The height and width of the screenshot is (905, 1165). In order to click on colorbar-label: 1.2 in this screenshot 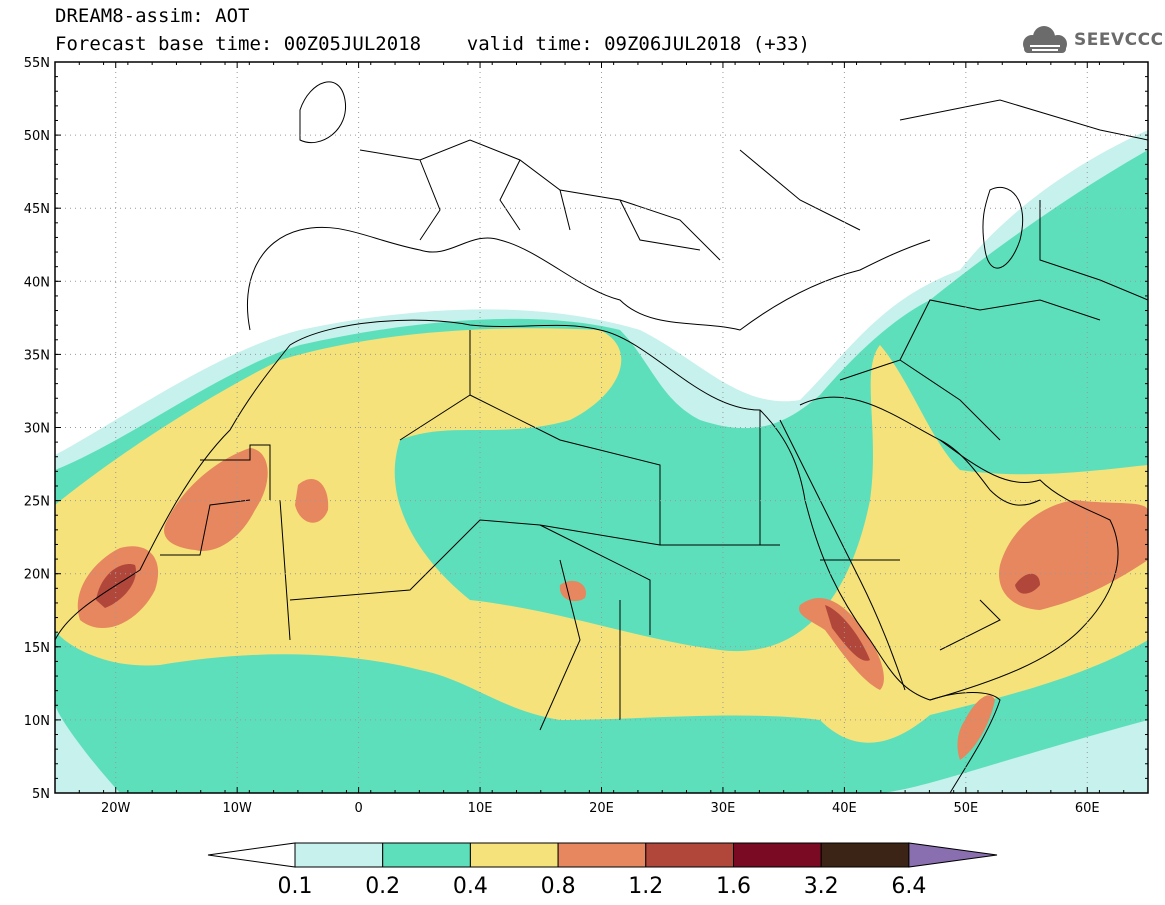, I will do `click(645, 886)`.